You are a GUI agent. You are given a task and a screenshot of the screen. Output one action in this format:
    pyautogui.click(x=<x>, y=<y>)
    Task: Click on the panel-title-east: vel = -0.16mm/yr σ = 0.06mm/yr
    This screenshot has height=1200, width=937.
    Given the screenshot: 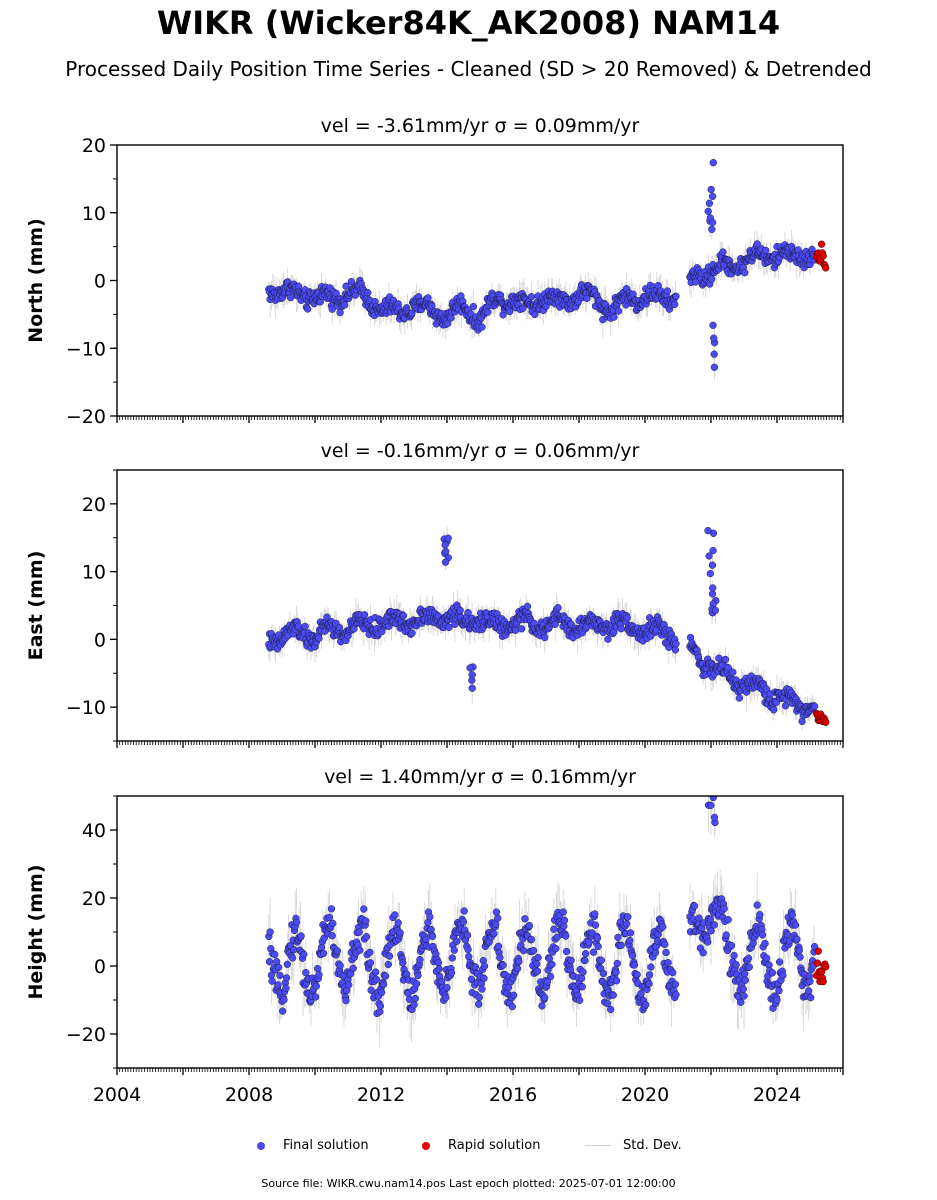 What is the action you would take?
    pyautogui.click(x=480, y=451)
    